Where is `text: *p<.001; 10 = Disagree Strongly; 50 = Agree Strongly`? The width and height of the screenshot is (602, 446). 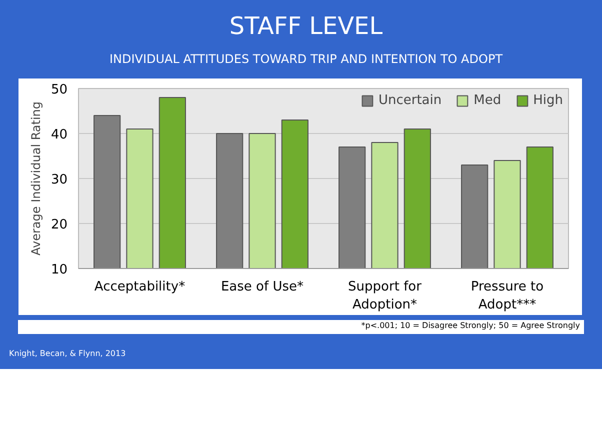
text: *p<.001; 10 = Disagree Strongly; 50 = Agree Strongly is located at coordinates (470, 326).